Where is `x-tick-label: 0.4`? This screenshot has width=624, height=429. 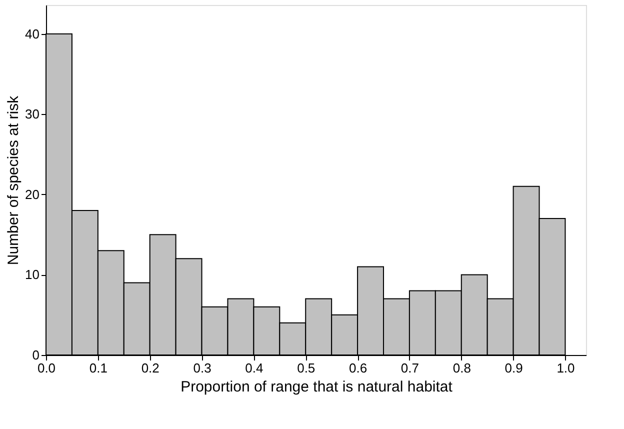 x-tick-label: 0.4 is located at coordinates (254, 368).